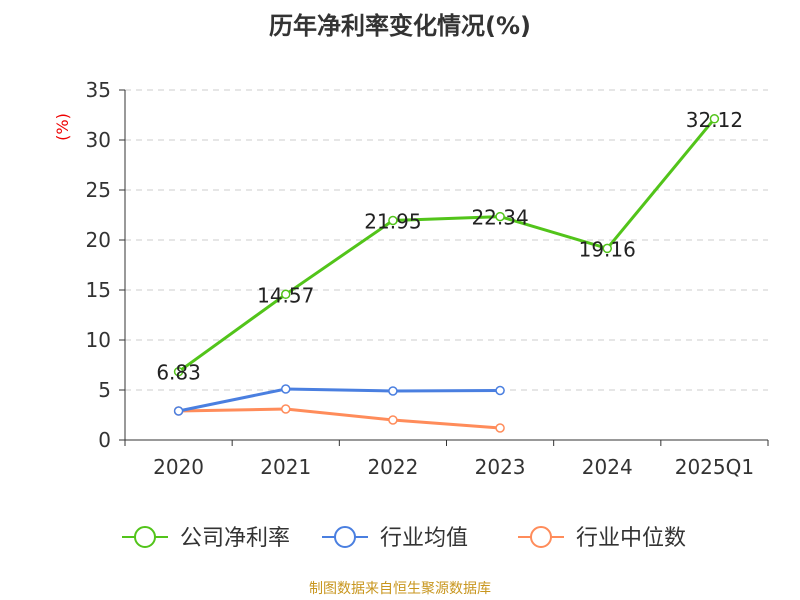  What do you see at coordinates (400, 589) in the screenshot?
I see `source-note: 制图数据来自恒生聚源数据库` at bounding box center [400, 589].